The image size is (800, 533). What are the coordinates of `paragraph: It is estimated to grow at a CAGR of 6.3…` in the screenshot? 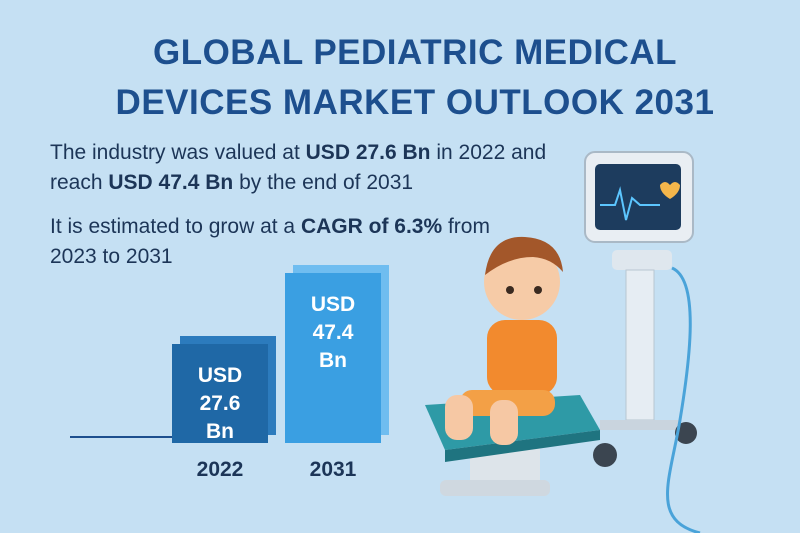 It's located at (270, 242).